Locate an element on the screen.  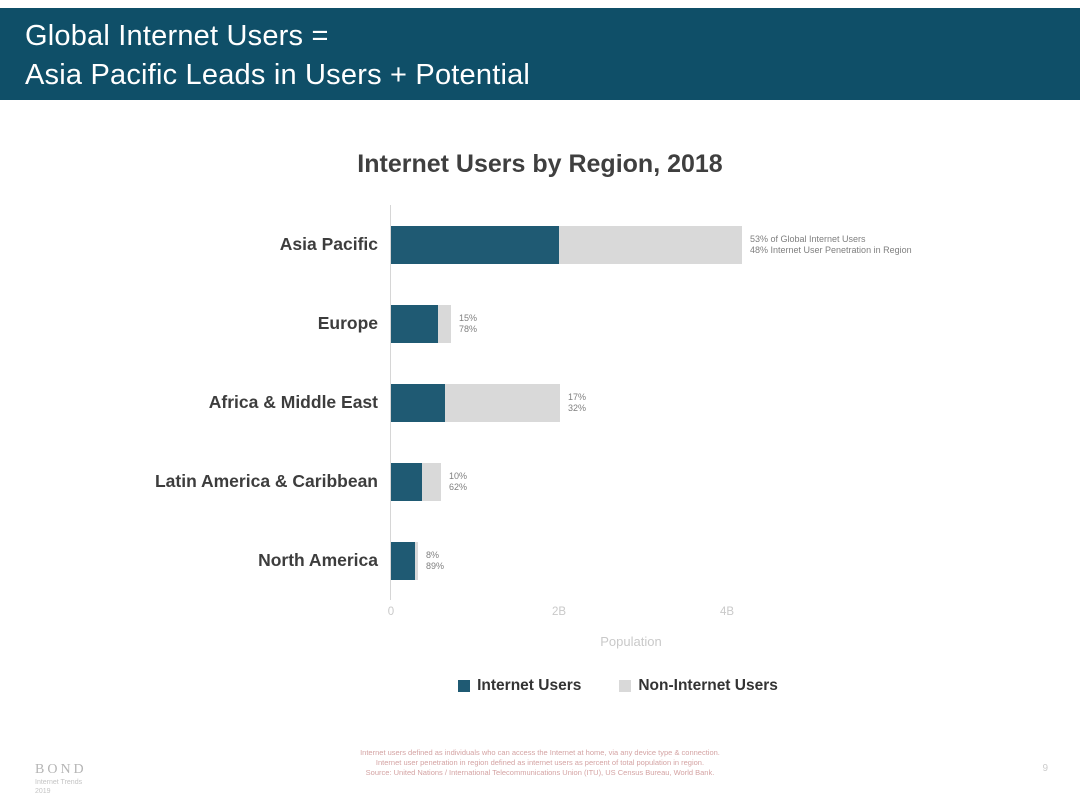
bar-annotation-latin-america-caribbean: 10% 62% is located at coordinates (458, 482).